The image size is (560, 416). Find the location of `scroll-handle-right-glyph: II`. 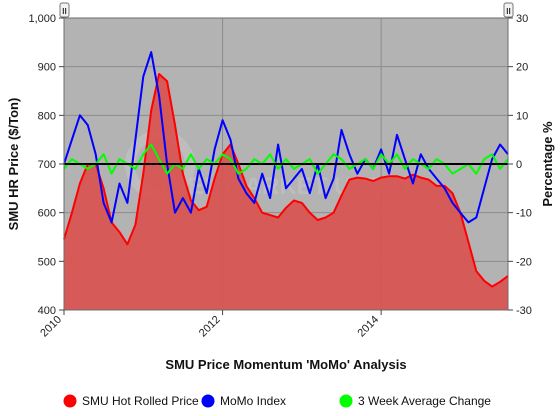

scroll-handle-right-glyph: II is located at coordinates (508, 11).